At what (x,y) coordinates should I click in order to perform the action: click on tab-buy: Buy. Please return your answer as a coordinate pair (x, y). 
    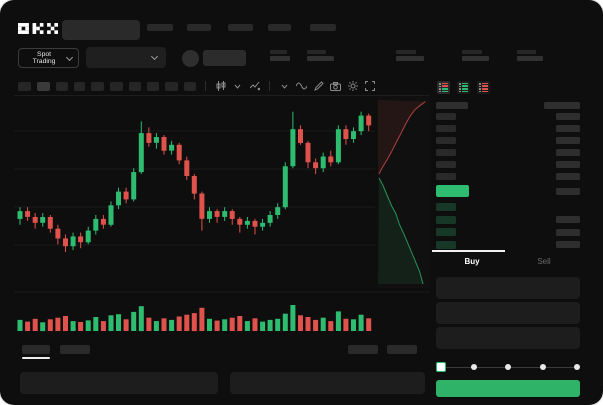
    Looking at the image, I should click on (472, 261).